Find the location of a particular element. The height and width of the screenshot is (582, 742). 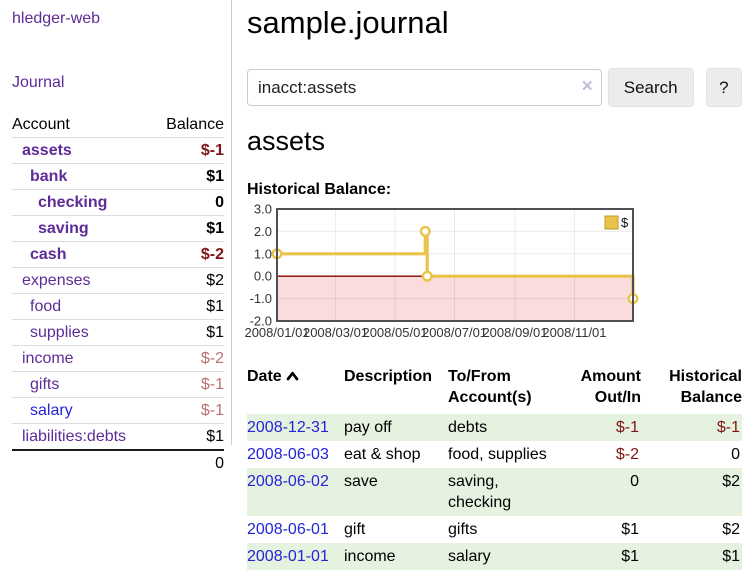

legend-label: $ is located at coordinates (625, 222).